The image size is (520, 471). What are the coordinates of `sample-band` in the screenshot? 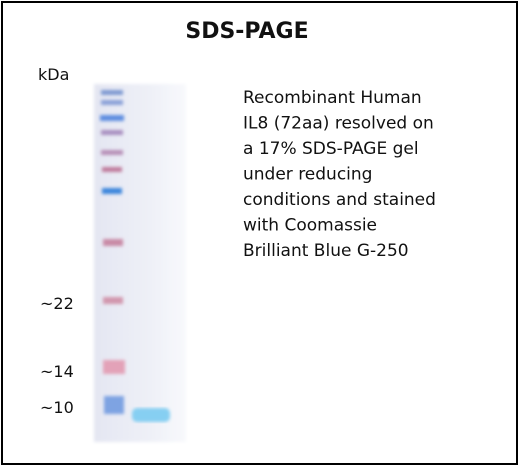 It's located at (151, 415).